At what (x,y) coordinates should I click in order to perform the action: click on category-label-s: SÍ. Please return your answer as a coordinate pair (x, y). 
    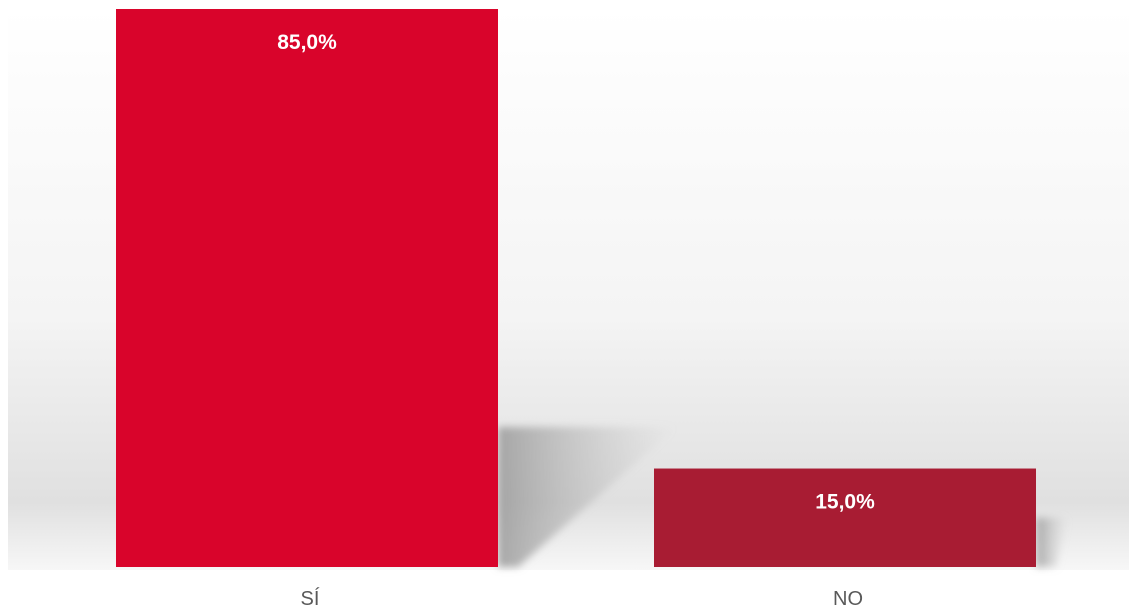
    Looking at the image, I should click on (310, 598).